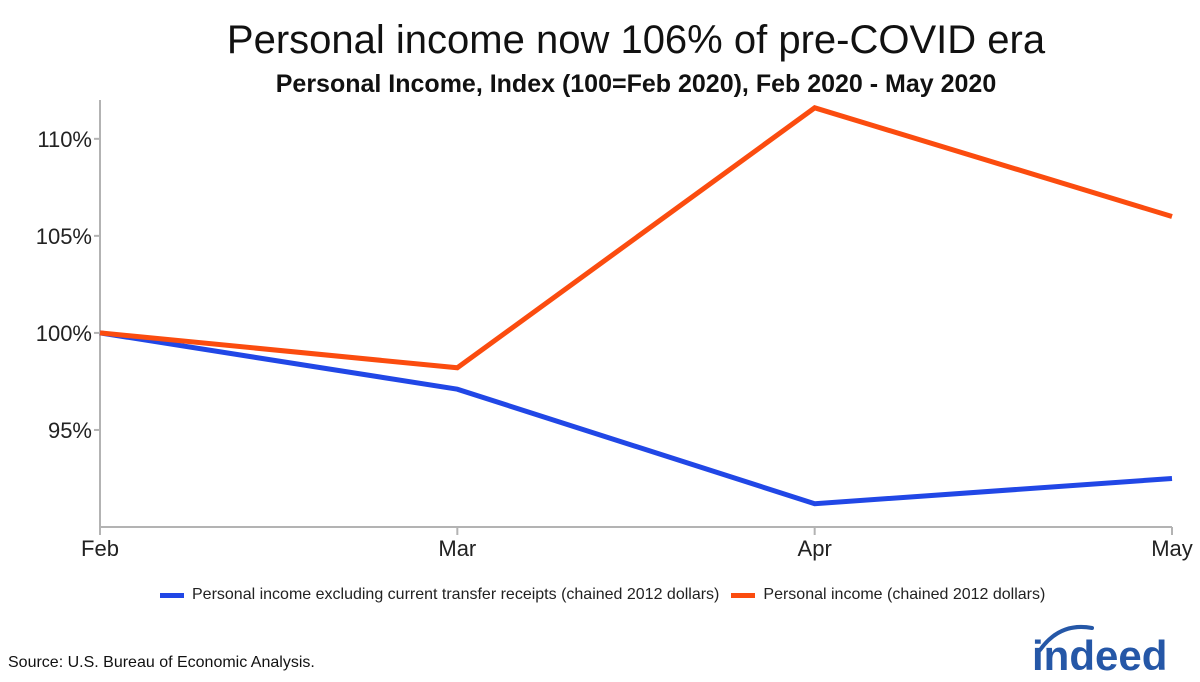  I want to click on legend-item-personal-income: Personal income (chained 2012 dollars), so click(888, 595).